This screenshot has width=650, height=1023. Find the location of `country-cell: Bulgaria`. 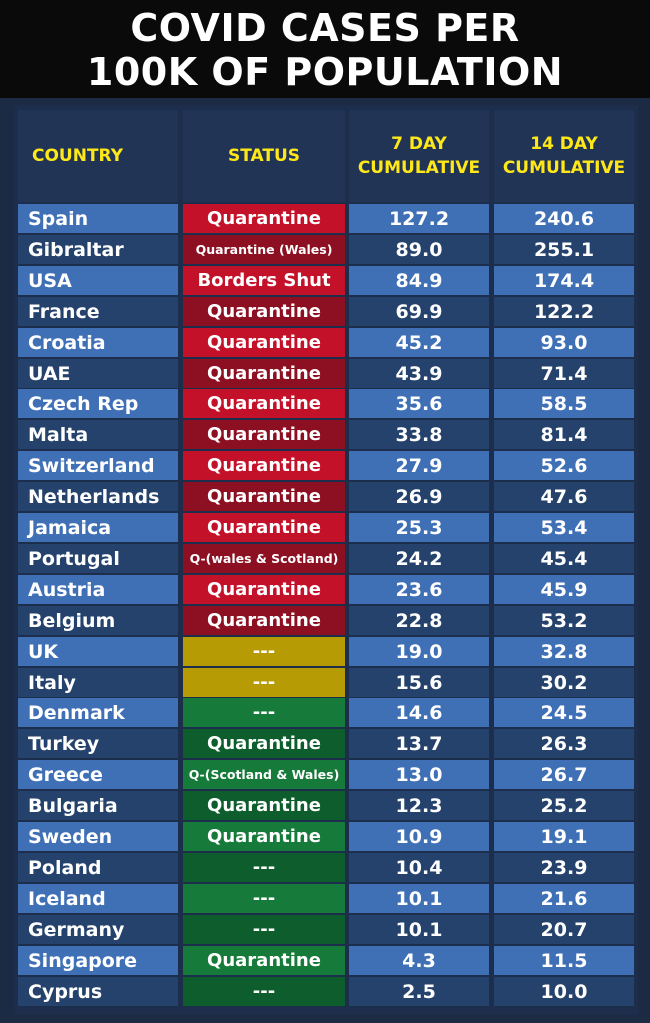

country-cell: Bulgaria is located at coordinates (98, 805).